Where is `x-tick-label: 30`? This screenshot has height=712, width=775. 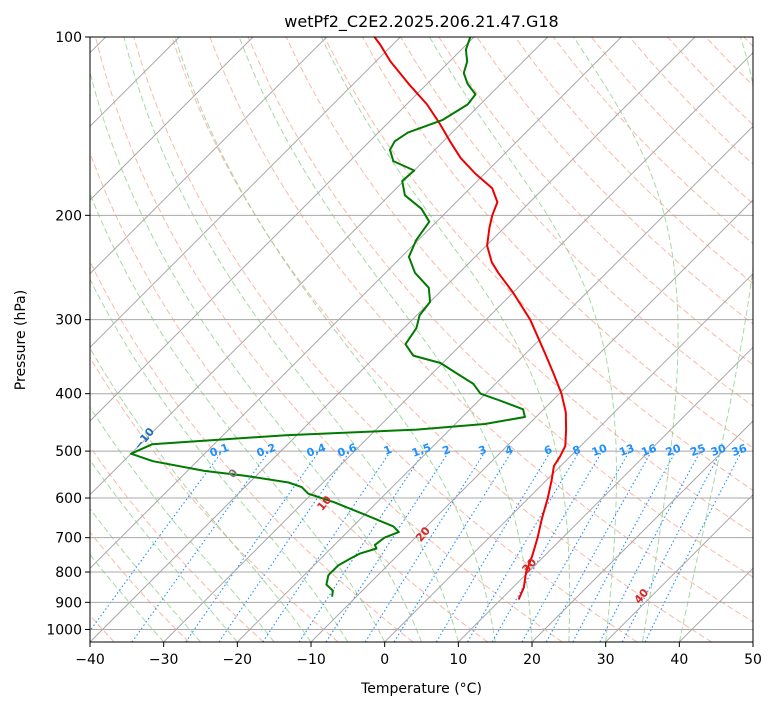
x-tick-label: 30 is located at coordinates (606, 660).